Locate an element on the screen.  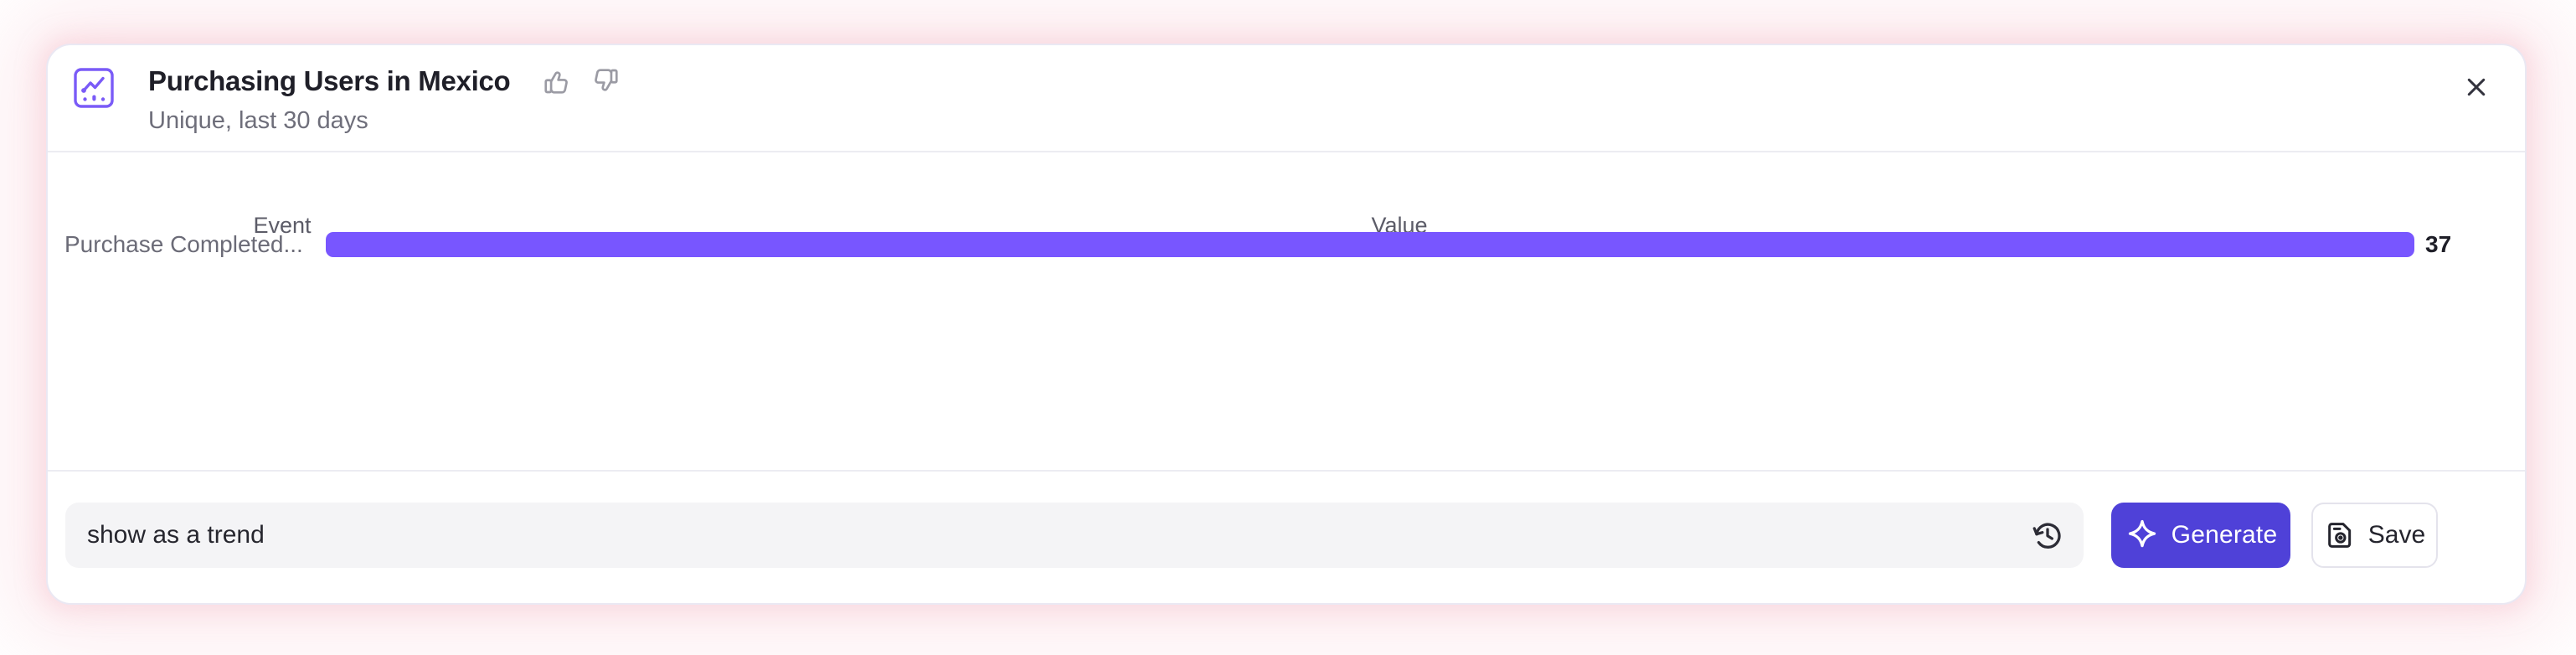
column-header-event: Event is located at coordinates (282, 225).